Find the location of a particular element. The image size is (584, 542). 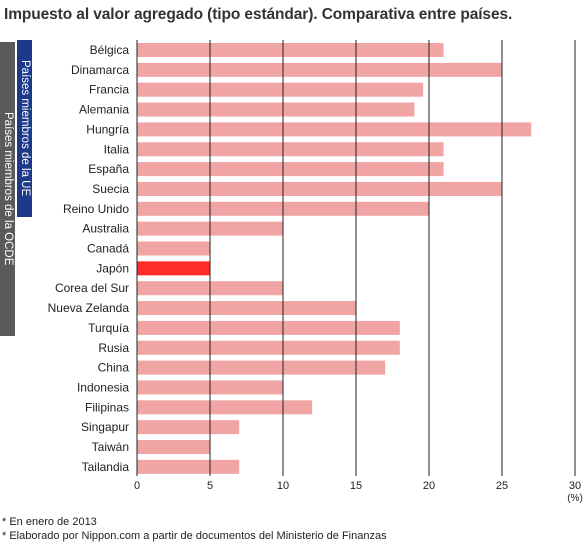

group-band-ocde: Países miembros de la OCDE is located at coordinates (7, 189).